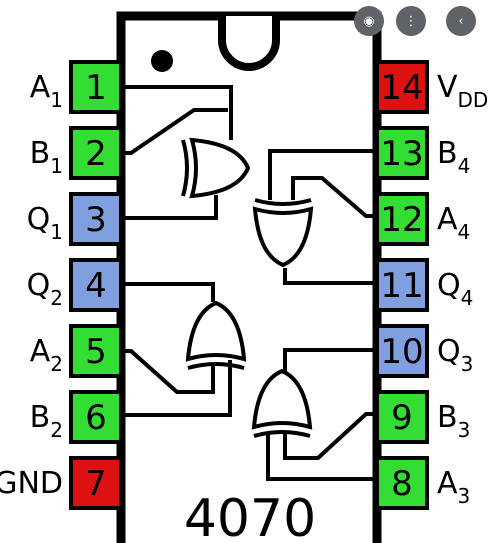 The width and height of the screenshot is (499, 543). Describe the element at coordinates (250, 516) in the screenshot. I see `chip-name: 4070` at that location.